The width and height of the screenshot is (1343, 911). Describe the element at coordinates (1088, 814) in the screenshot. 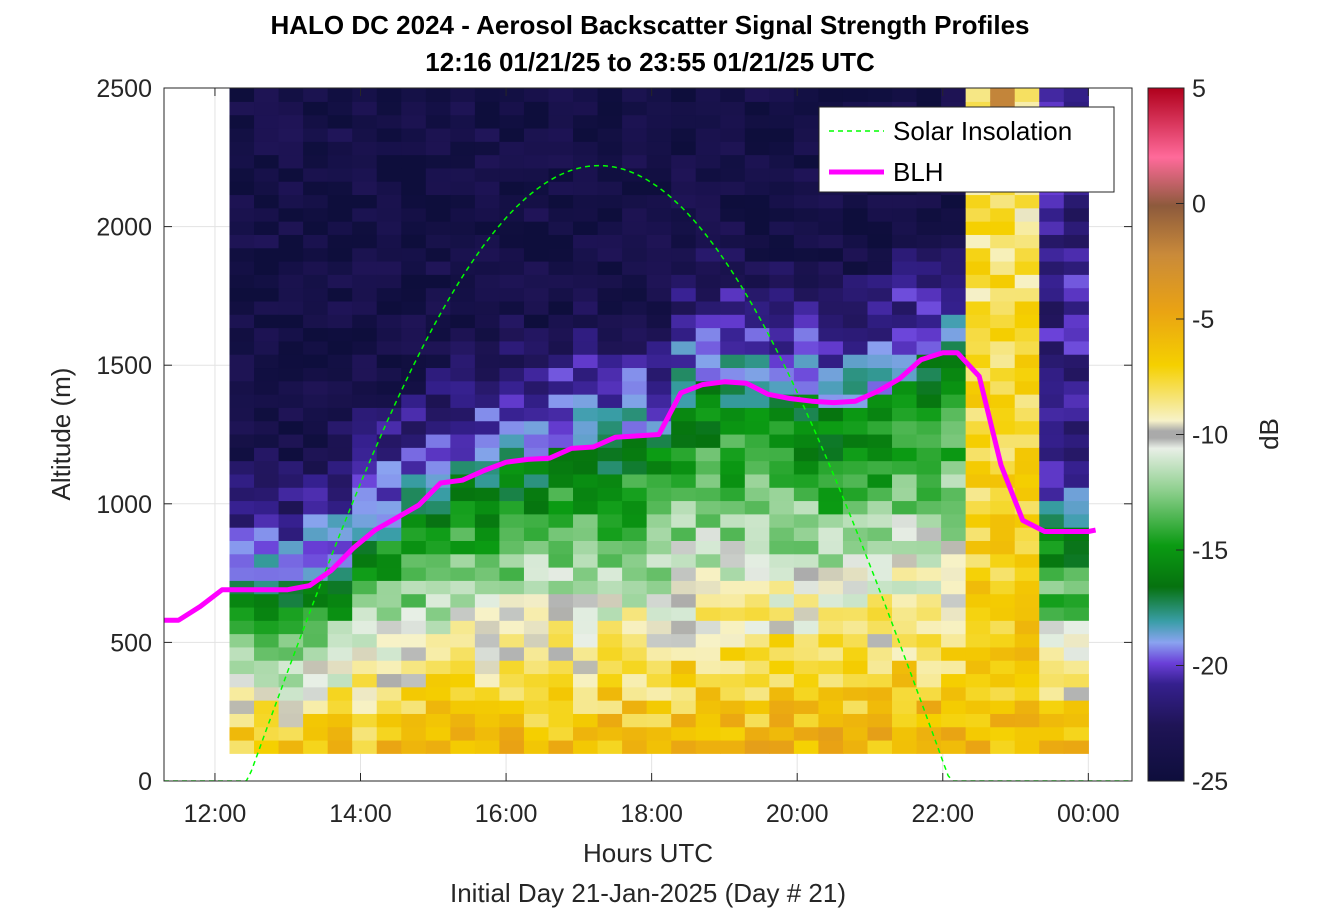

I see `x-tick-label: 00:00` at that location.